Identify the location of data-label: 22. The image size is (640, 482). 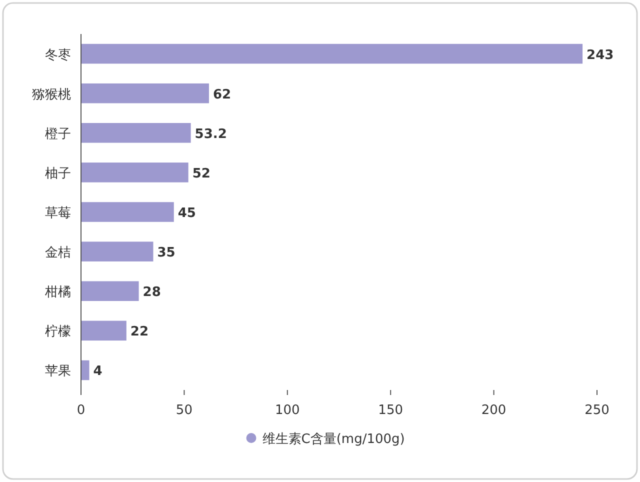
(139, 332).